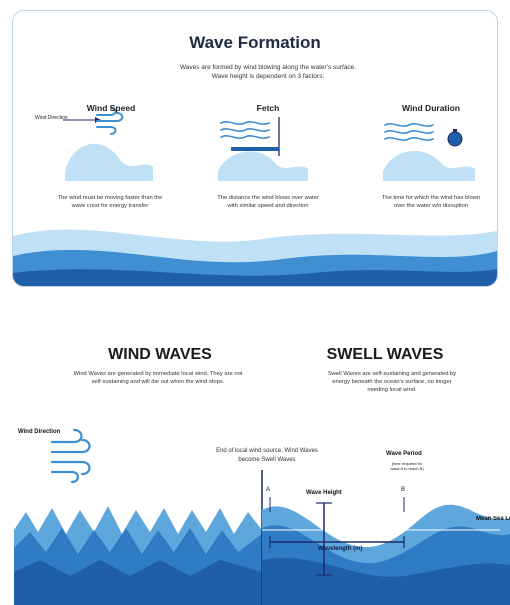  What do you see at coordinates (268, 76) in the screenshot?
I see `subtitle-line-2: Wave height is dependent on 3 factors:` at bounding box center [268, 76].